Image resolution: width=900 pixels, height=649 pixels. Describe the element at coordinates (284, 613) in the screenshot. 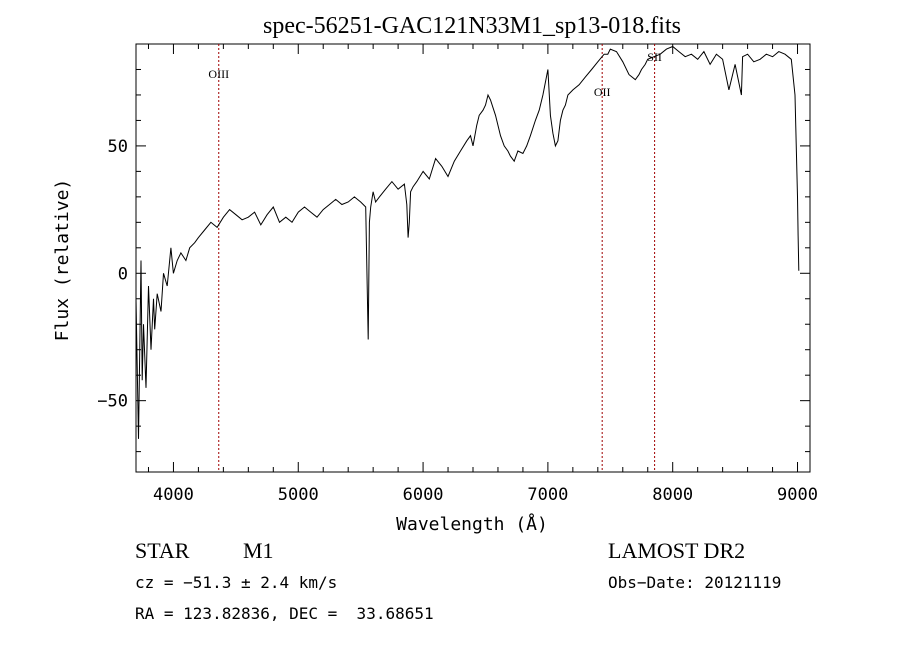

I see `coordinates: RA = 123.82836, DEC = 33.68651` at that location.